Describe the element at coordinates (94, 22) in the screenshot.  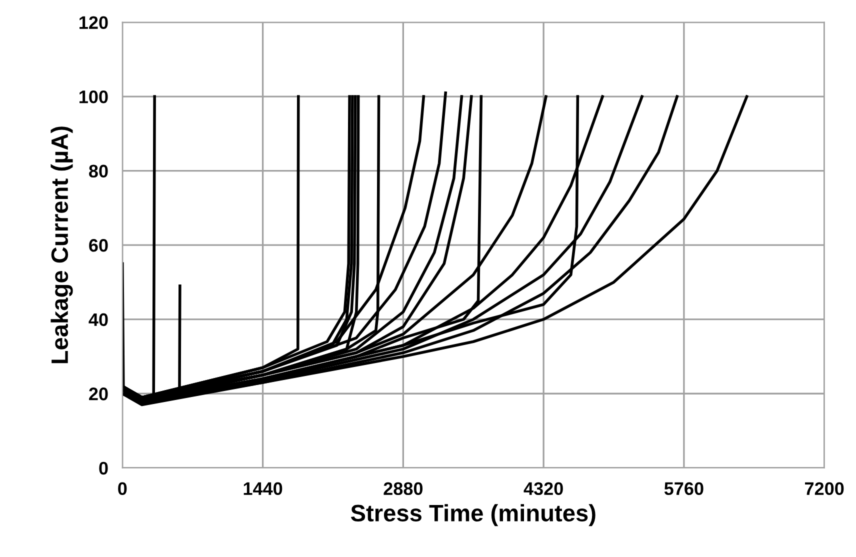
I see `y-tick-label: 120` at that location.